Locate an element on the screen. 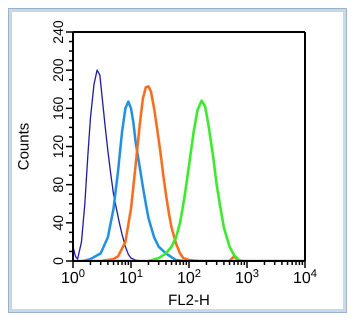  y-tick-label: 200 is located at coordinates (58, 70).